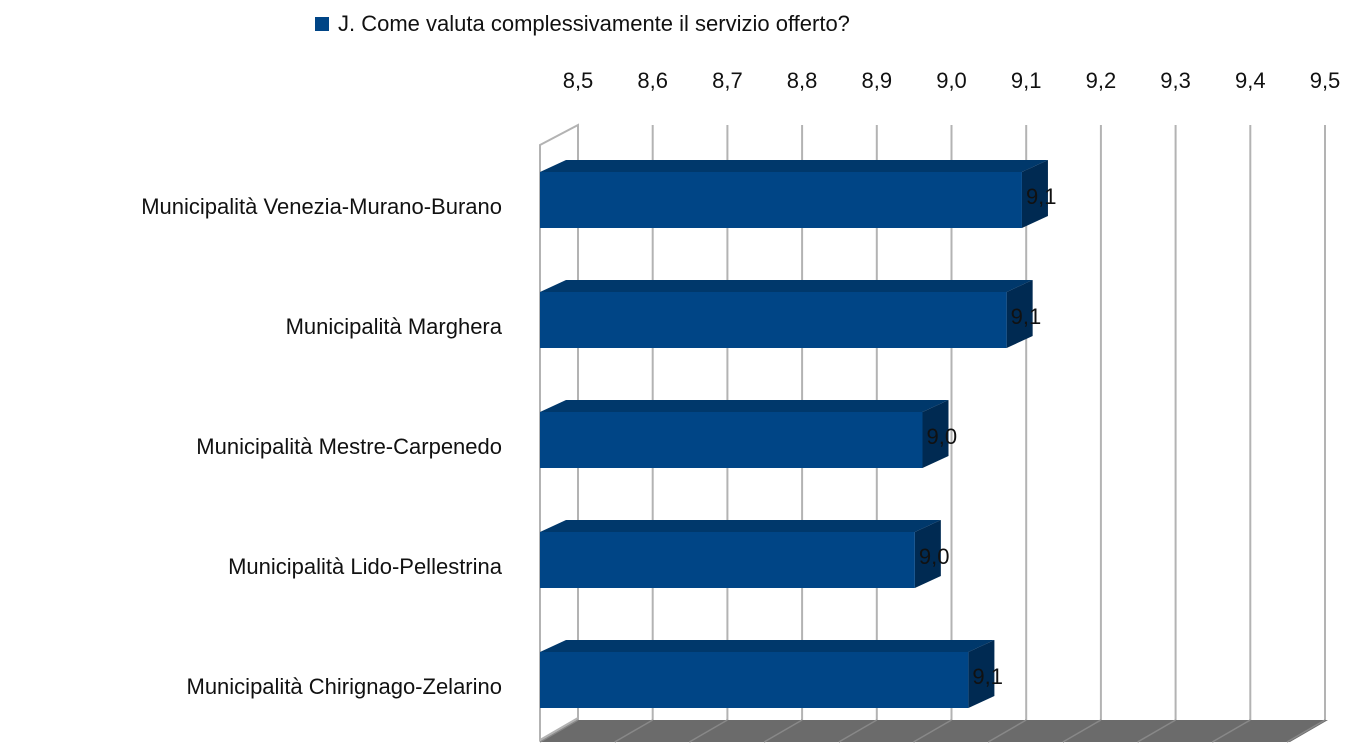  What do you see at coordinates (1101, 80) in the screenshot?
I see `x-tick-label: 9,2` at bounding box center [1101, 80].